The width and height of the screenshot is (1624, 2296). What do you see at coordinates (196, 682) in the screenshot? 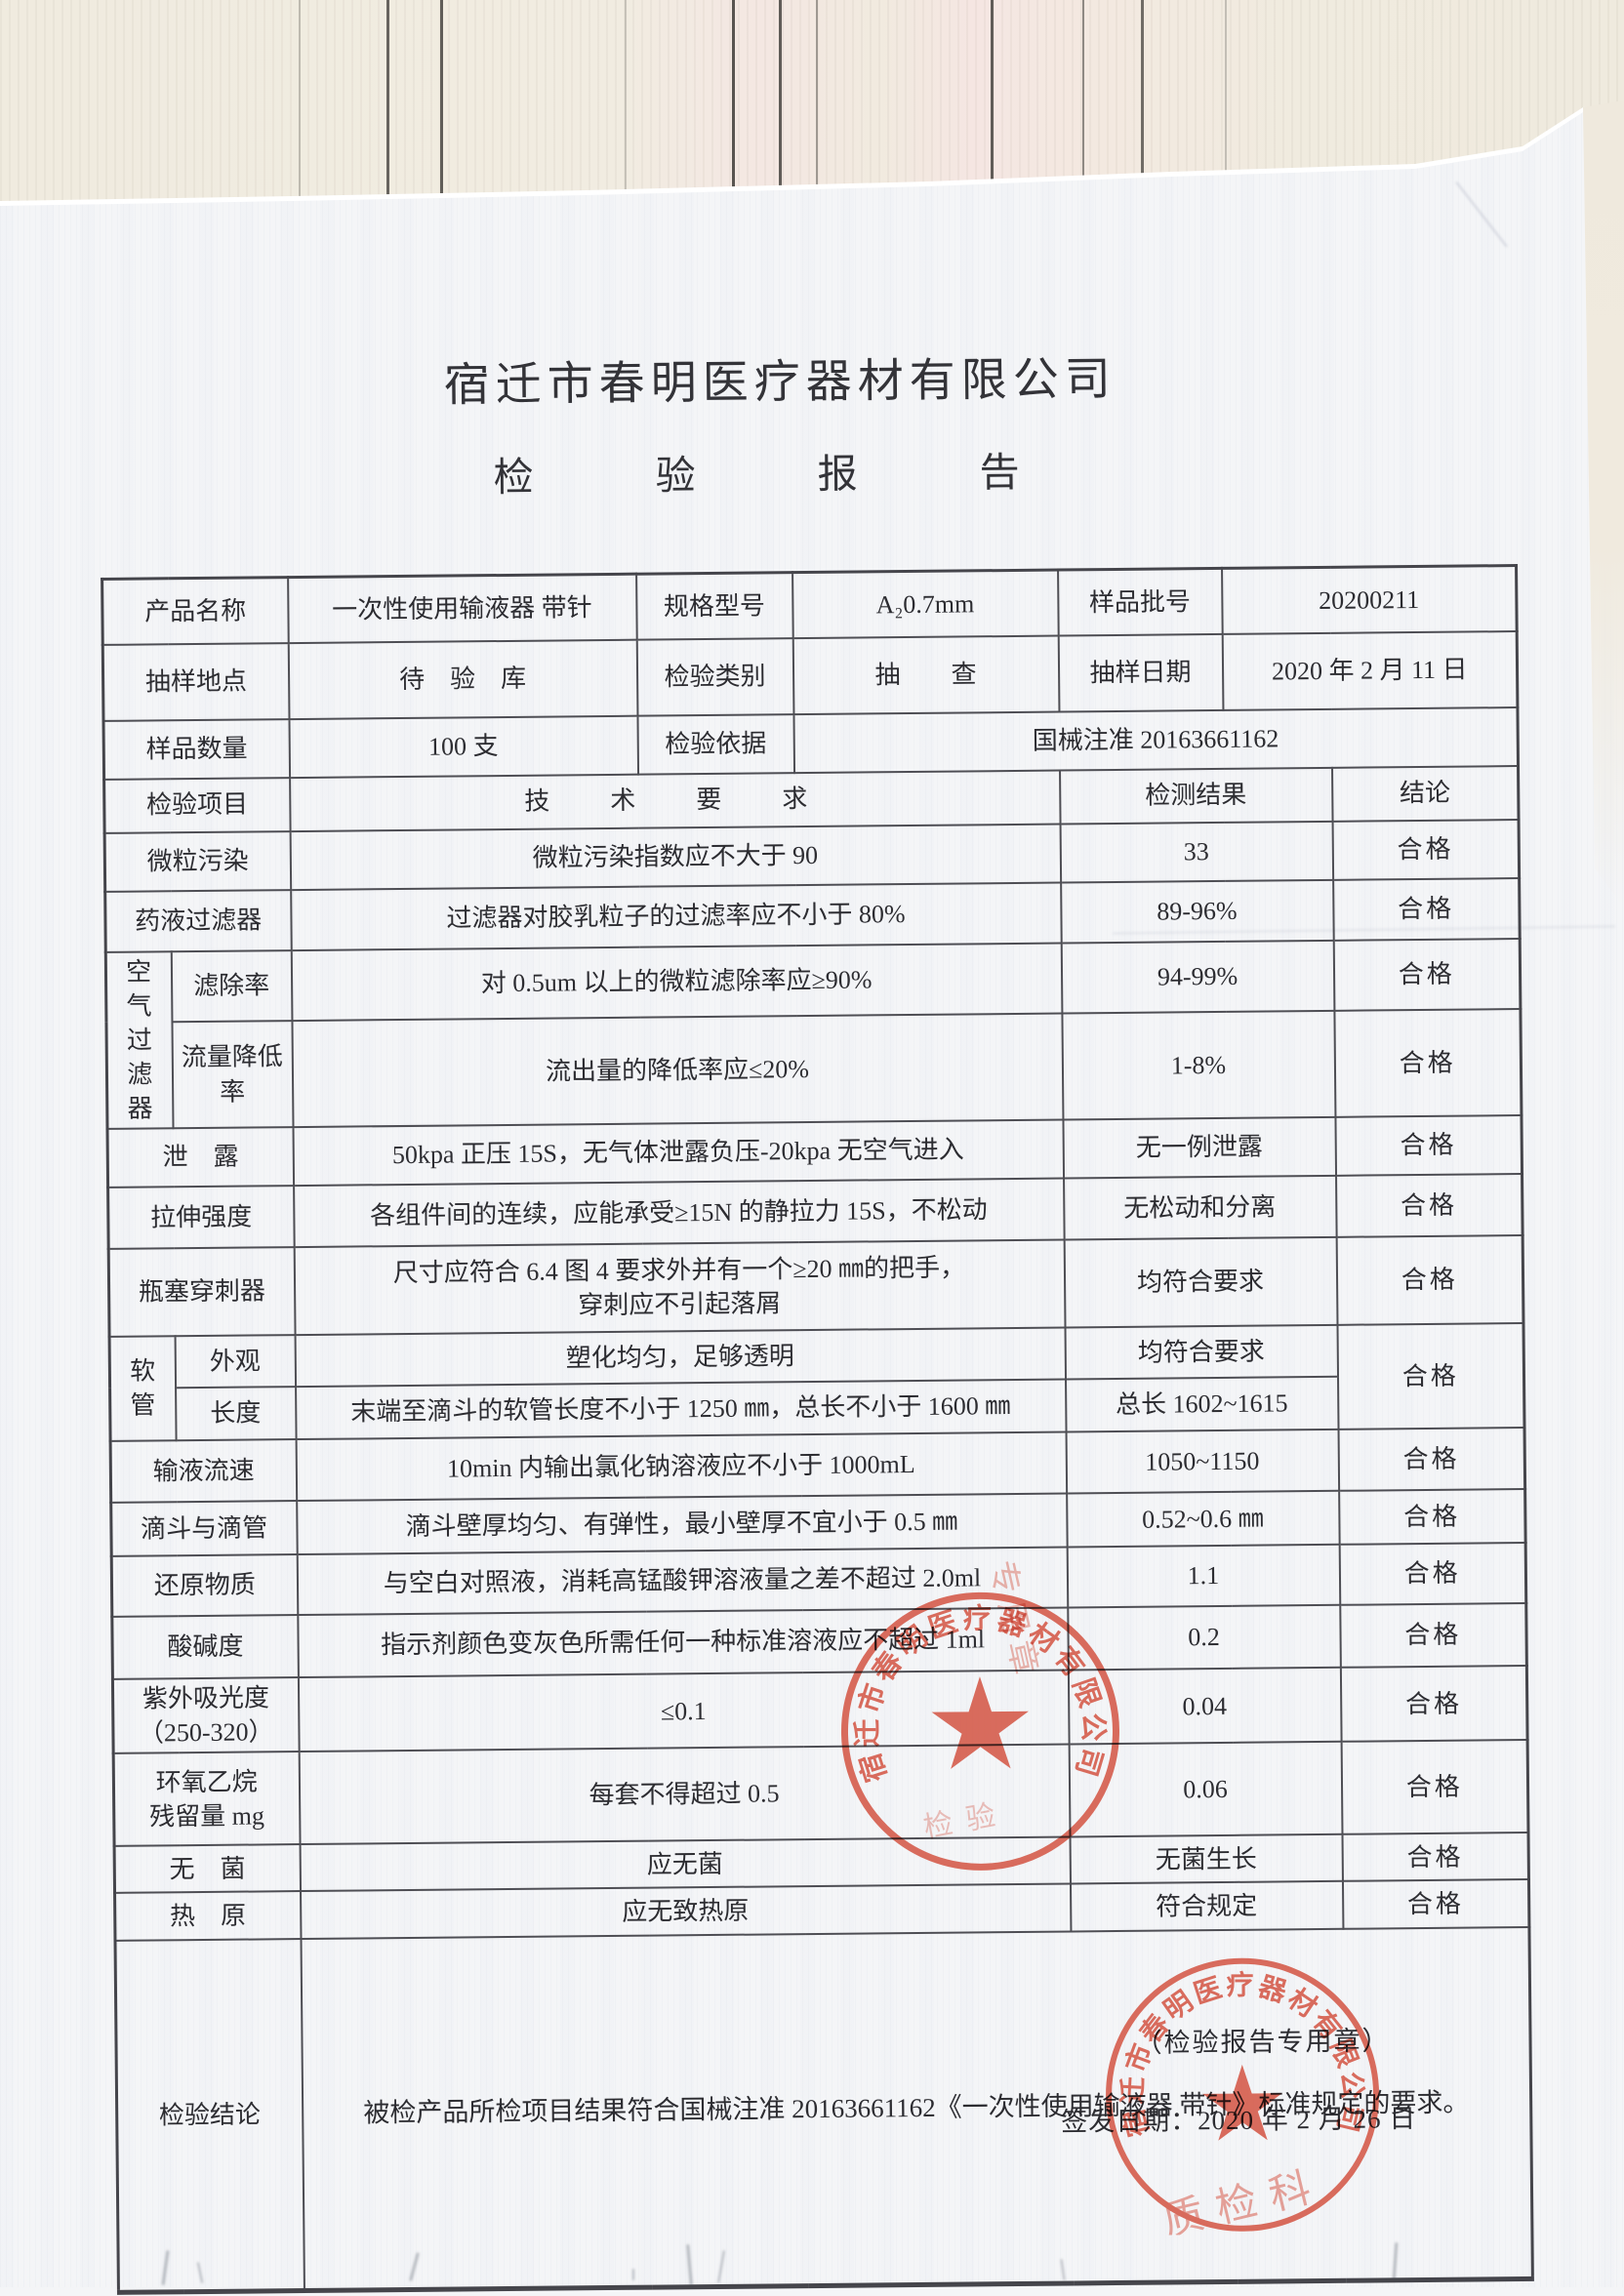
I see `sampling-place-label: 抽样地点` at bounding box center [196, 682].